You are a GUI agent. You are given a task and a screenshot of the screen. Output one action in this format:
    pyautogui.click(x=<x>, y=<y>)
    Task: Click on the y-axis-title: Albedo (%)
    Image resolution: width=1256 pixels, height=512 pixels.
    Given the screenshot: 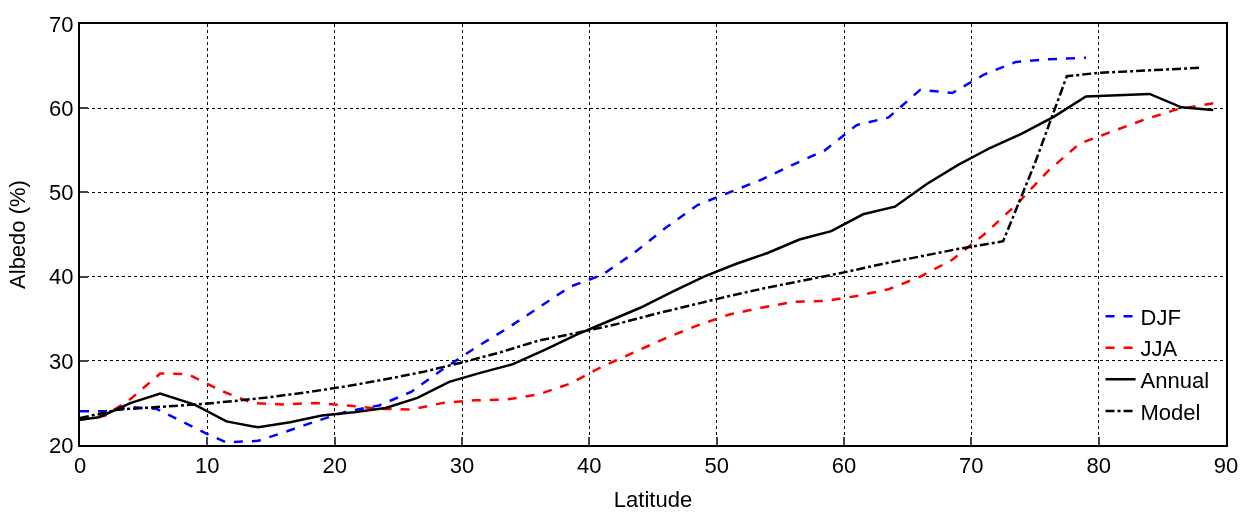 What is the action you would take?
    pyautogui.click(x=17, y=234)
    